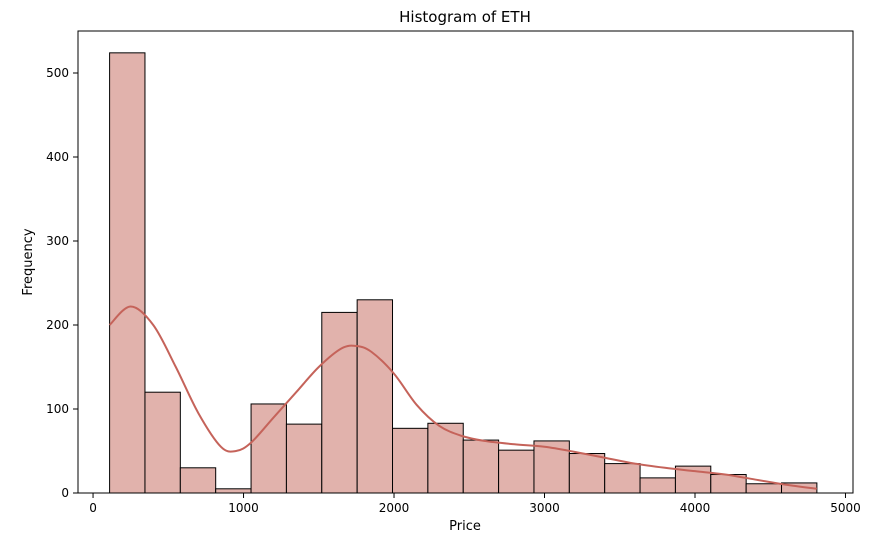 The image size is (871, 534). What do you see at coordinates (65, 493) in the screenshot?
I see `y-tick-label: 0` at bounding box center [65, 493].